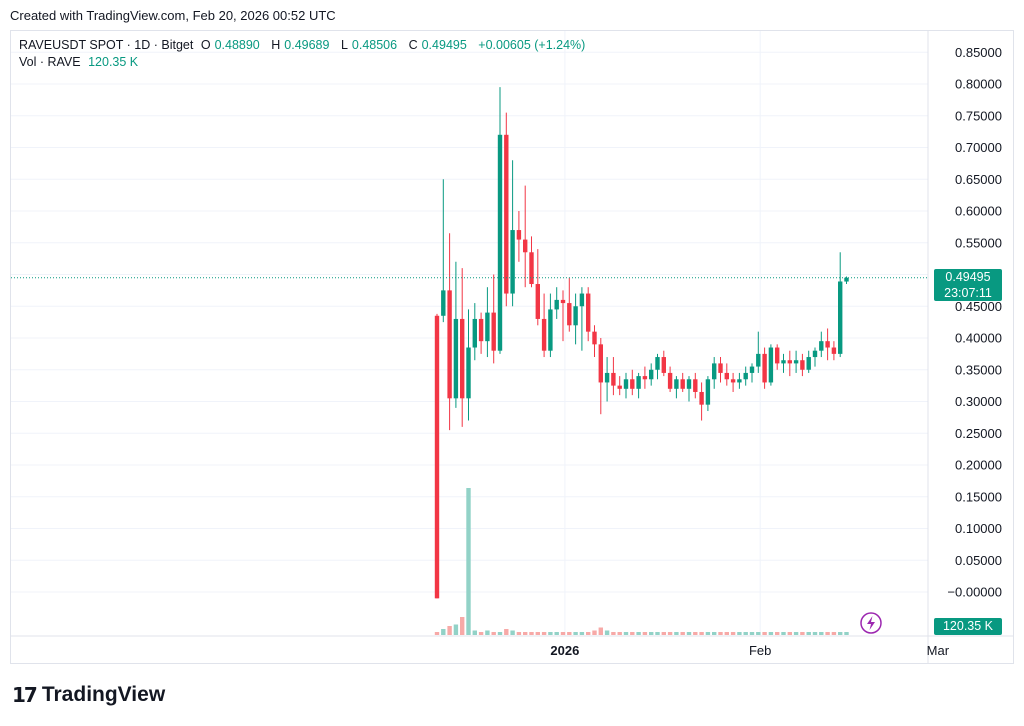 This screenshot has height=726, width=1024. Describe the element at coordinates (978, 115) in the screenshot. I see `y-tick-label: 0.75000` at that location.